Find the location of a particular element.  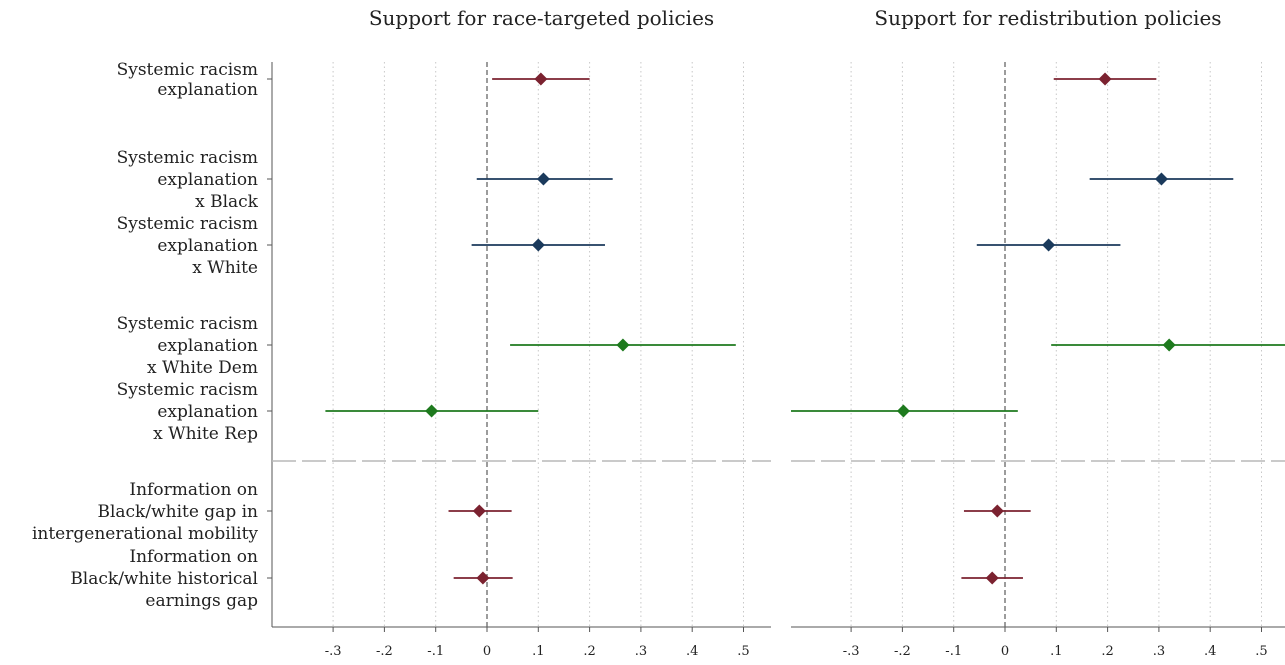

row-label-line: Black/white gap in is located at coordinates (177, 512).